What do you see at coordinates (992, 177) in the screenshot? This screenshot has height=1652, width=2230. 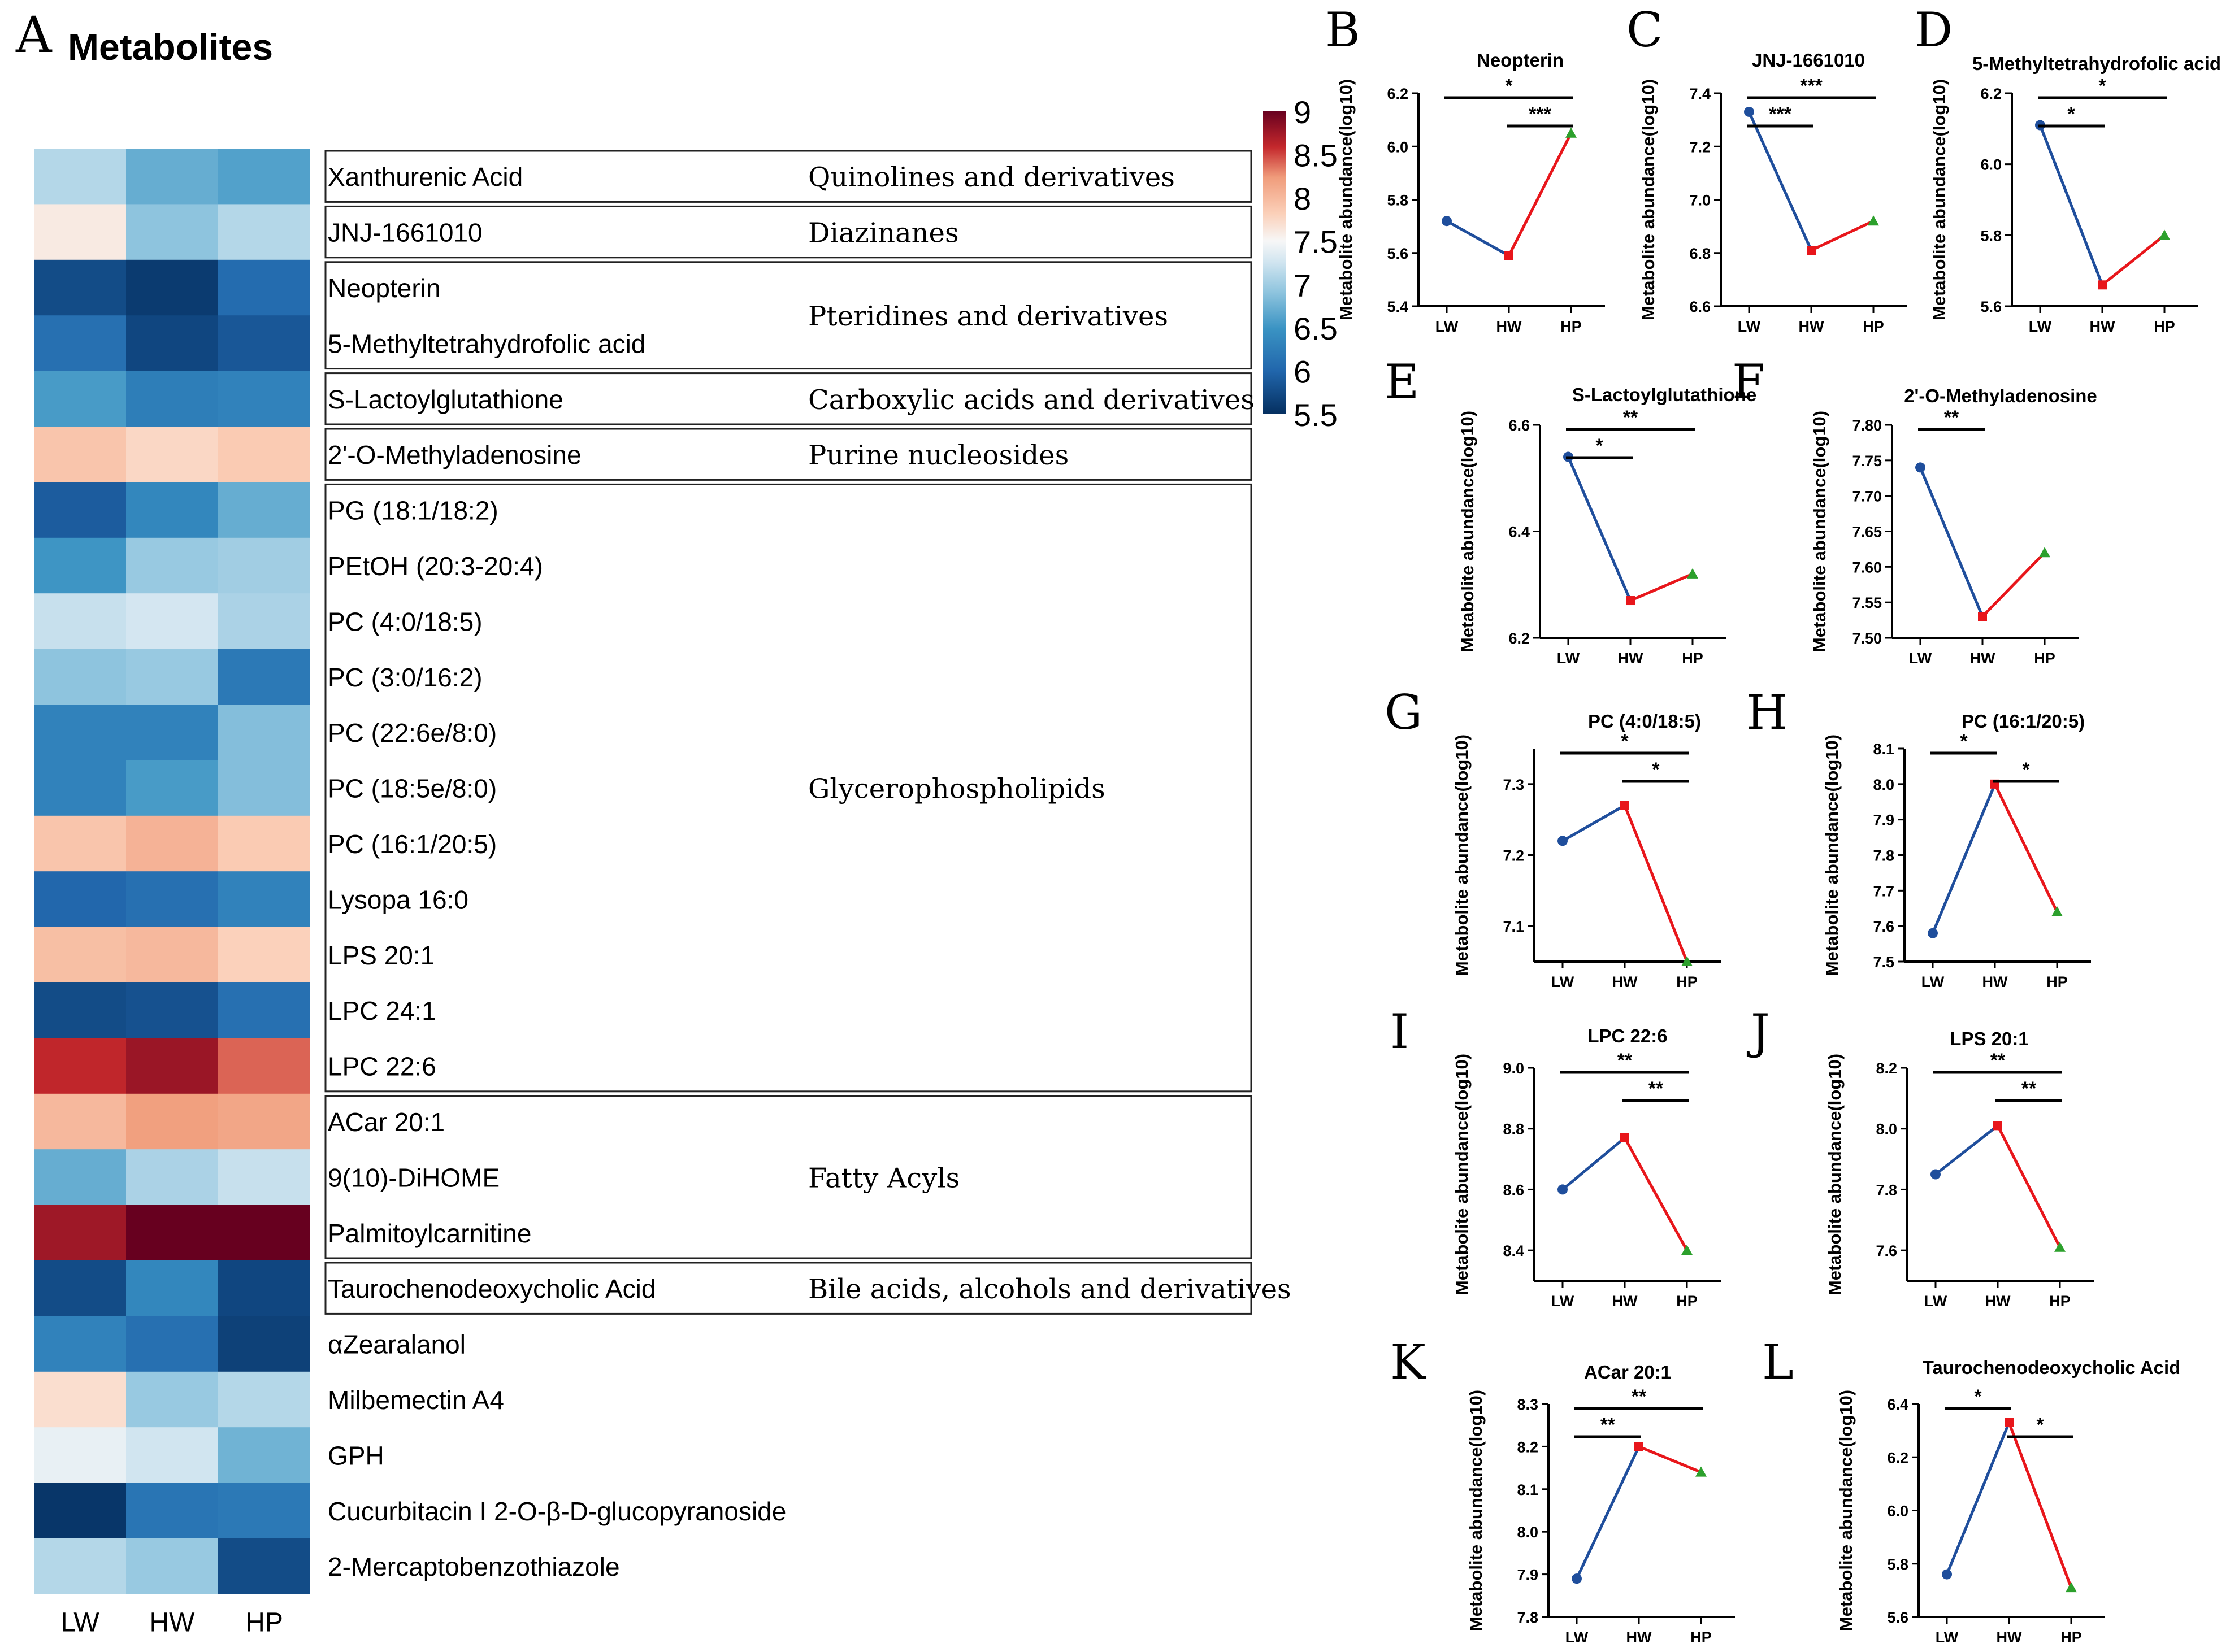 I see `class-label: Quinolines and derivatives` at bounding box center [992, 177].